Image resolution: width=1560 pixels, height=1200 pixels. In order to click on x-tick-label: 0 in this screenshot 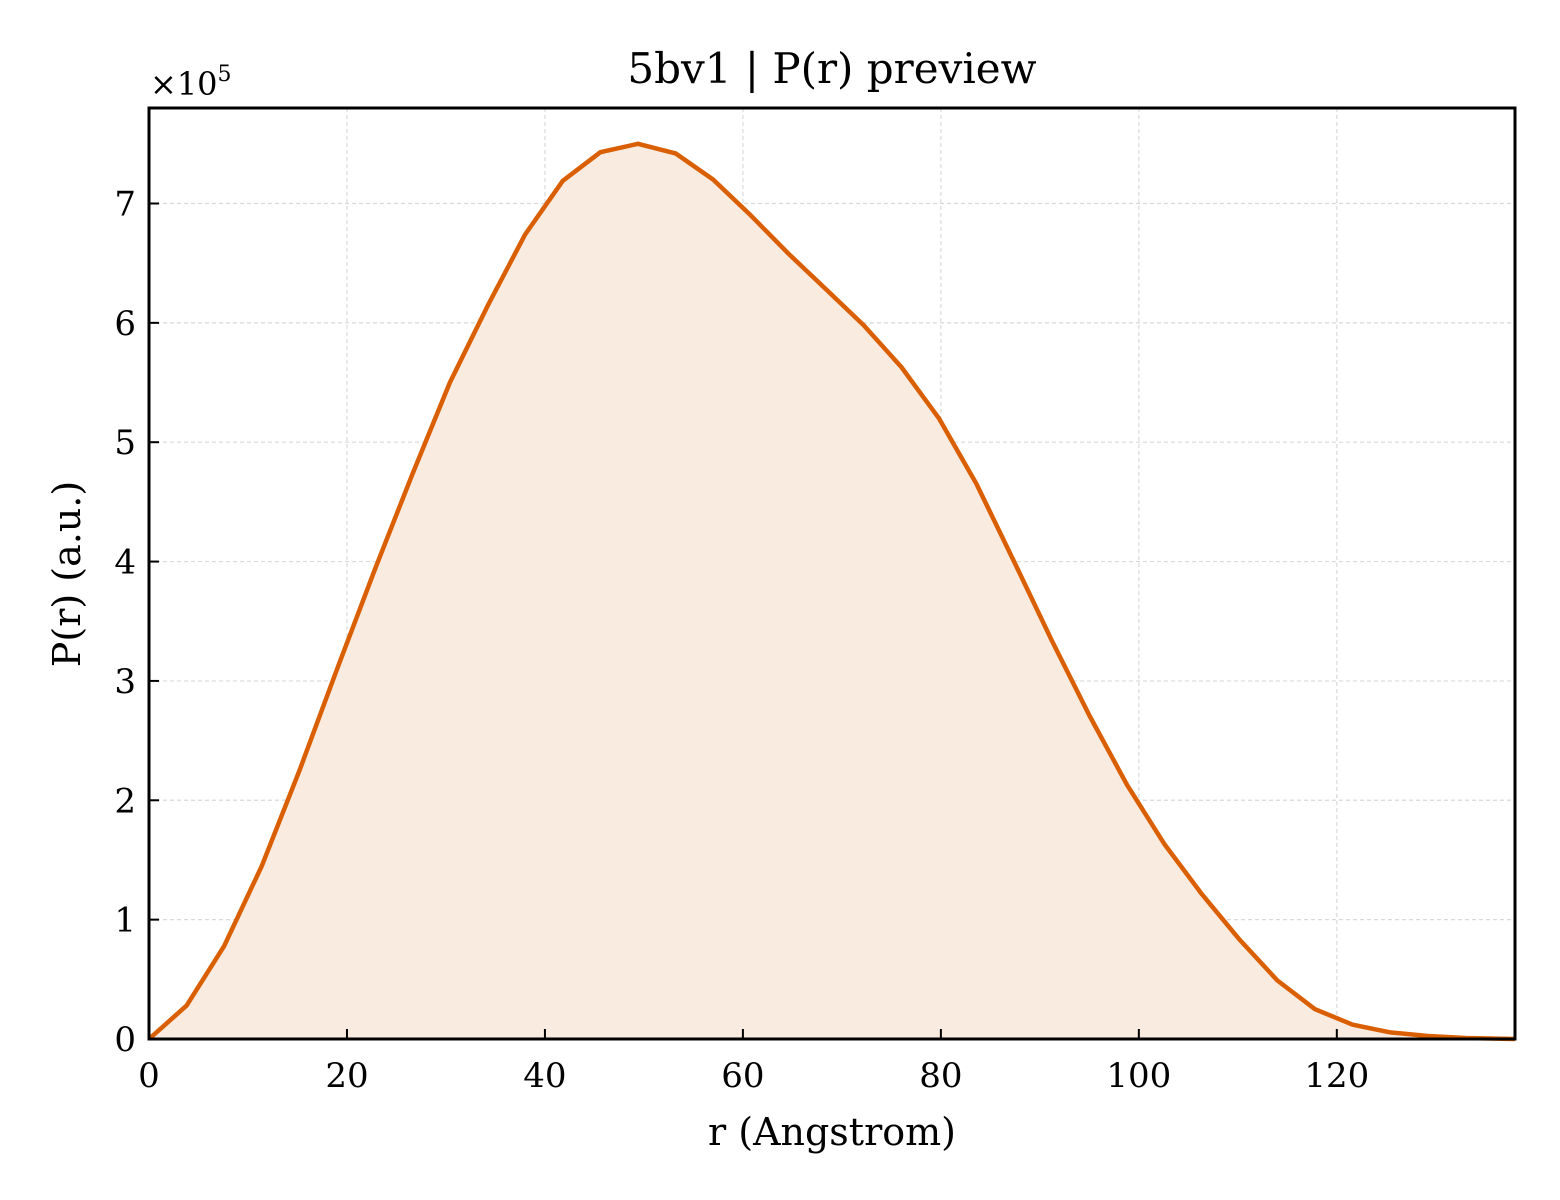, I will do `click(149, 1076)`.